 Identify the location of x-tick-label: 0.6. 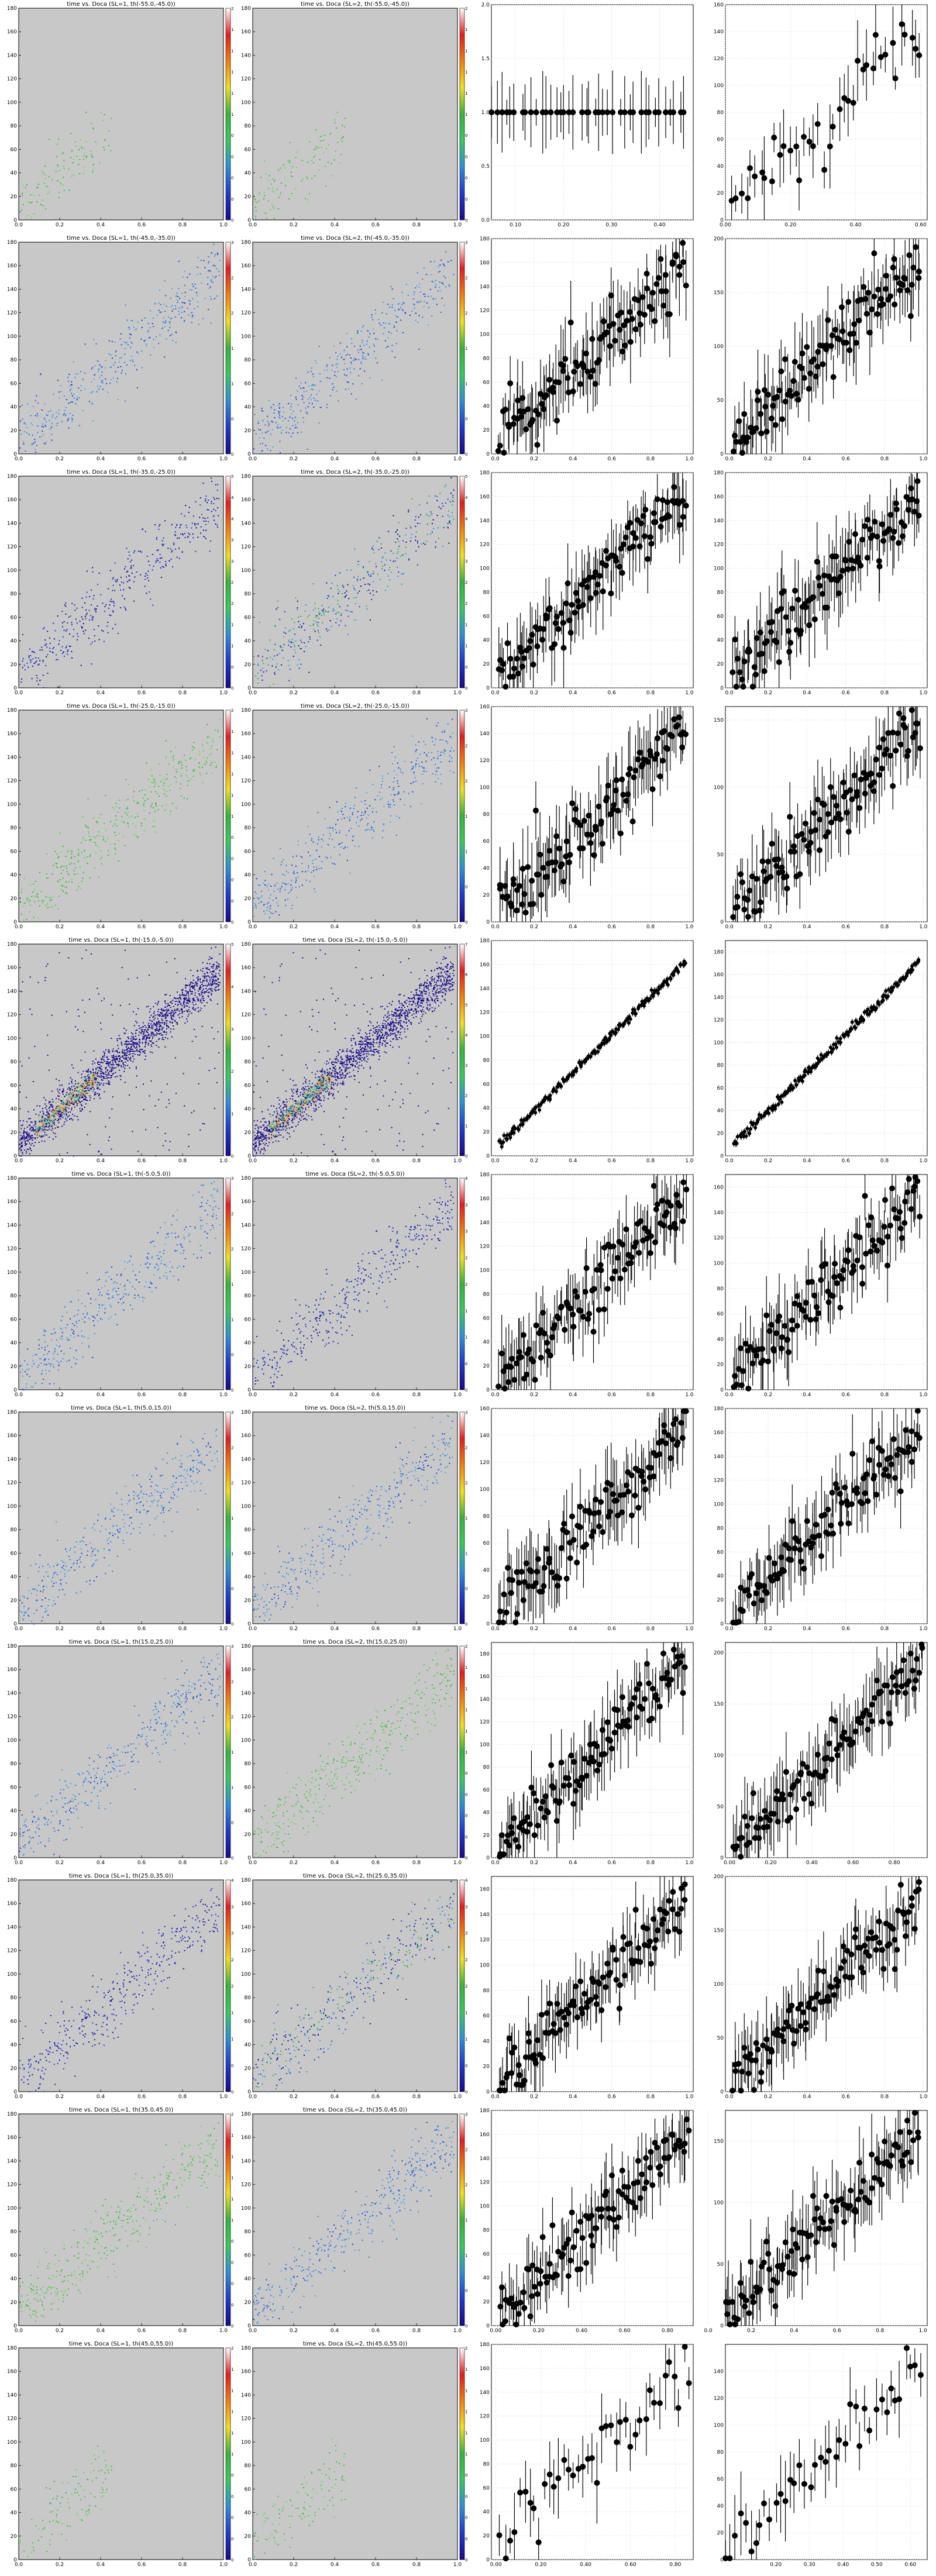
(141, 225).